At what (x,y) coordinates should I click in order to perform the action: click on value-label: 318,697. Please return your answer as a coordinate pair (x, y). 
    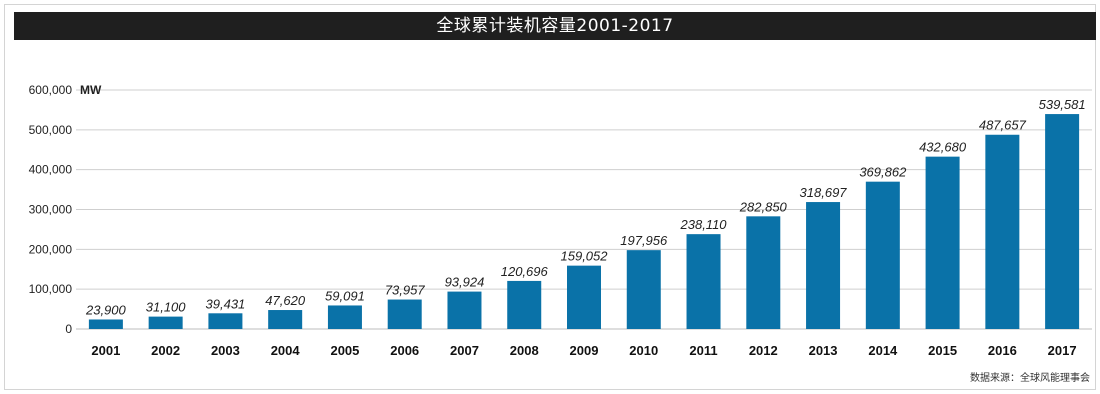
    Looking at the image, I should click on (824, 192).